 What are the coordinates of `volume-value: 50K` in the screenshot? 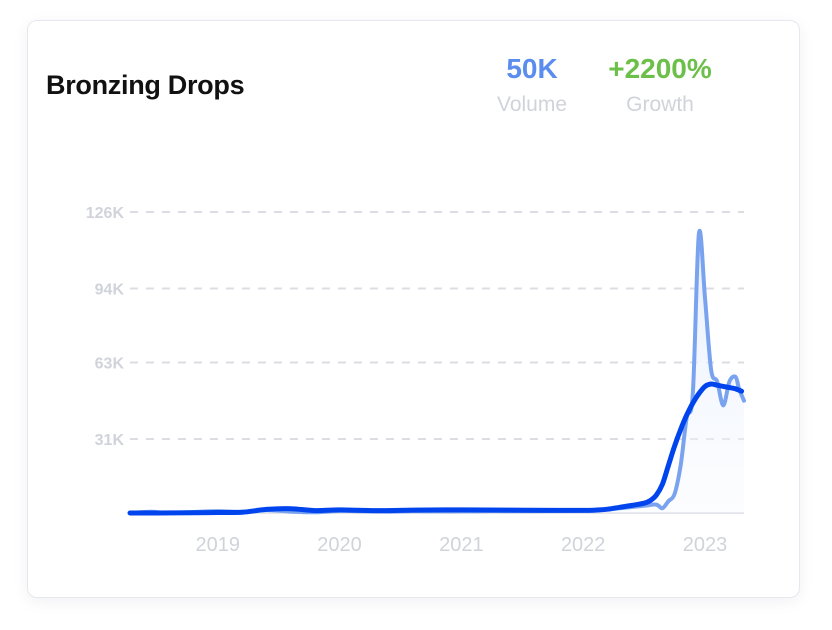 It's located at (532, 68).